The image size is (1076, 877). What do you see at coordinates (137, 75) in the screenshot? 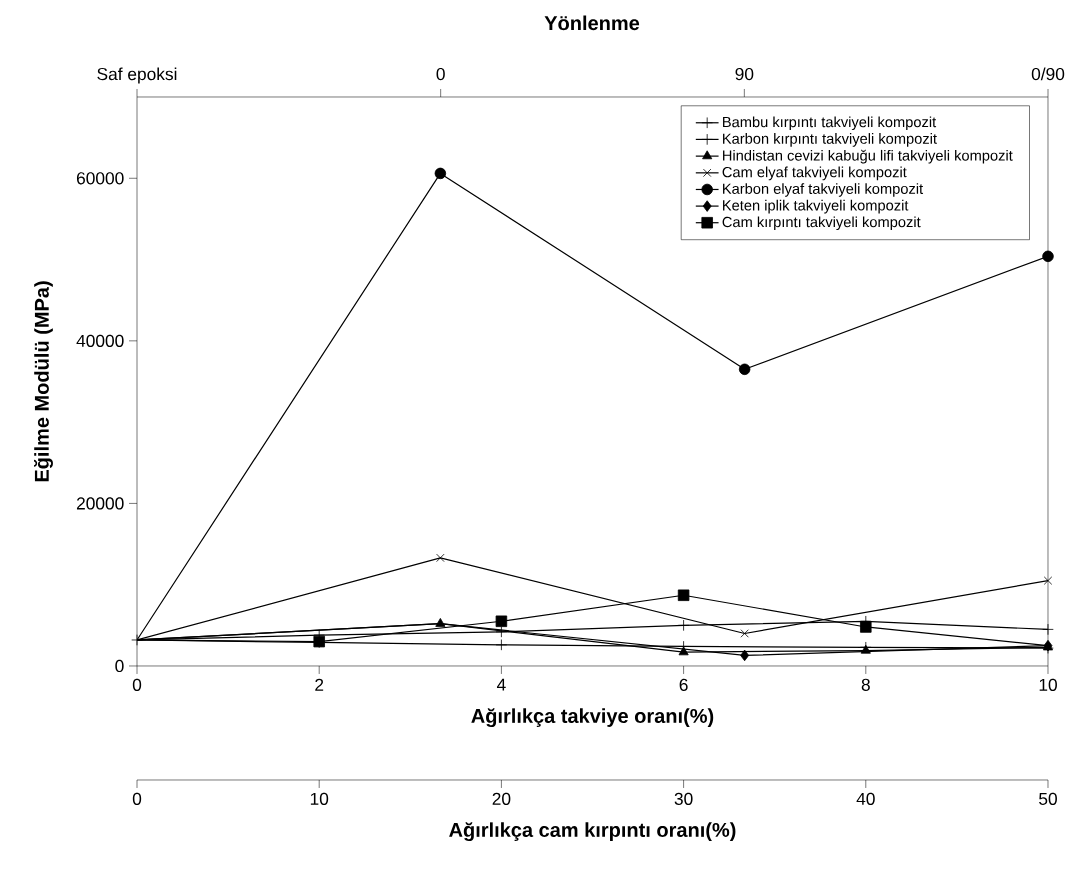
I see `text: Saf epoksi` at bounding box center [137, 75].